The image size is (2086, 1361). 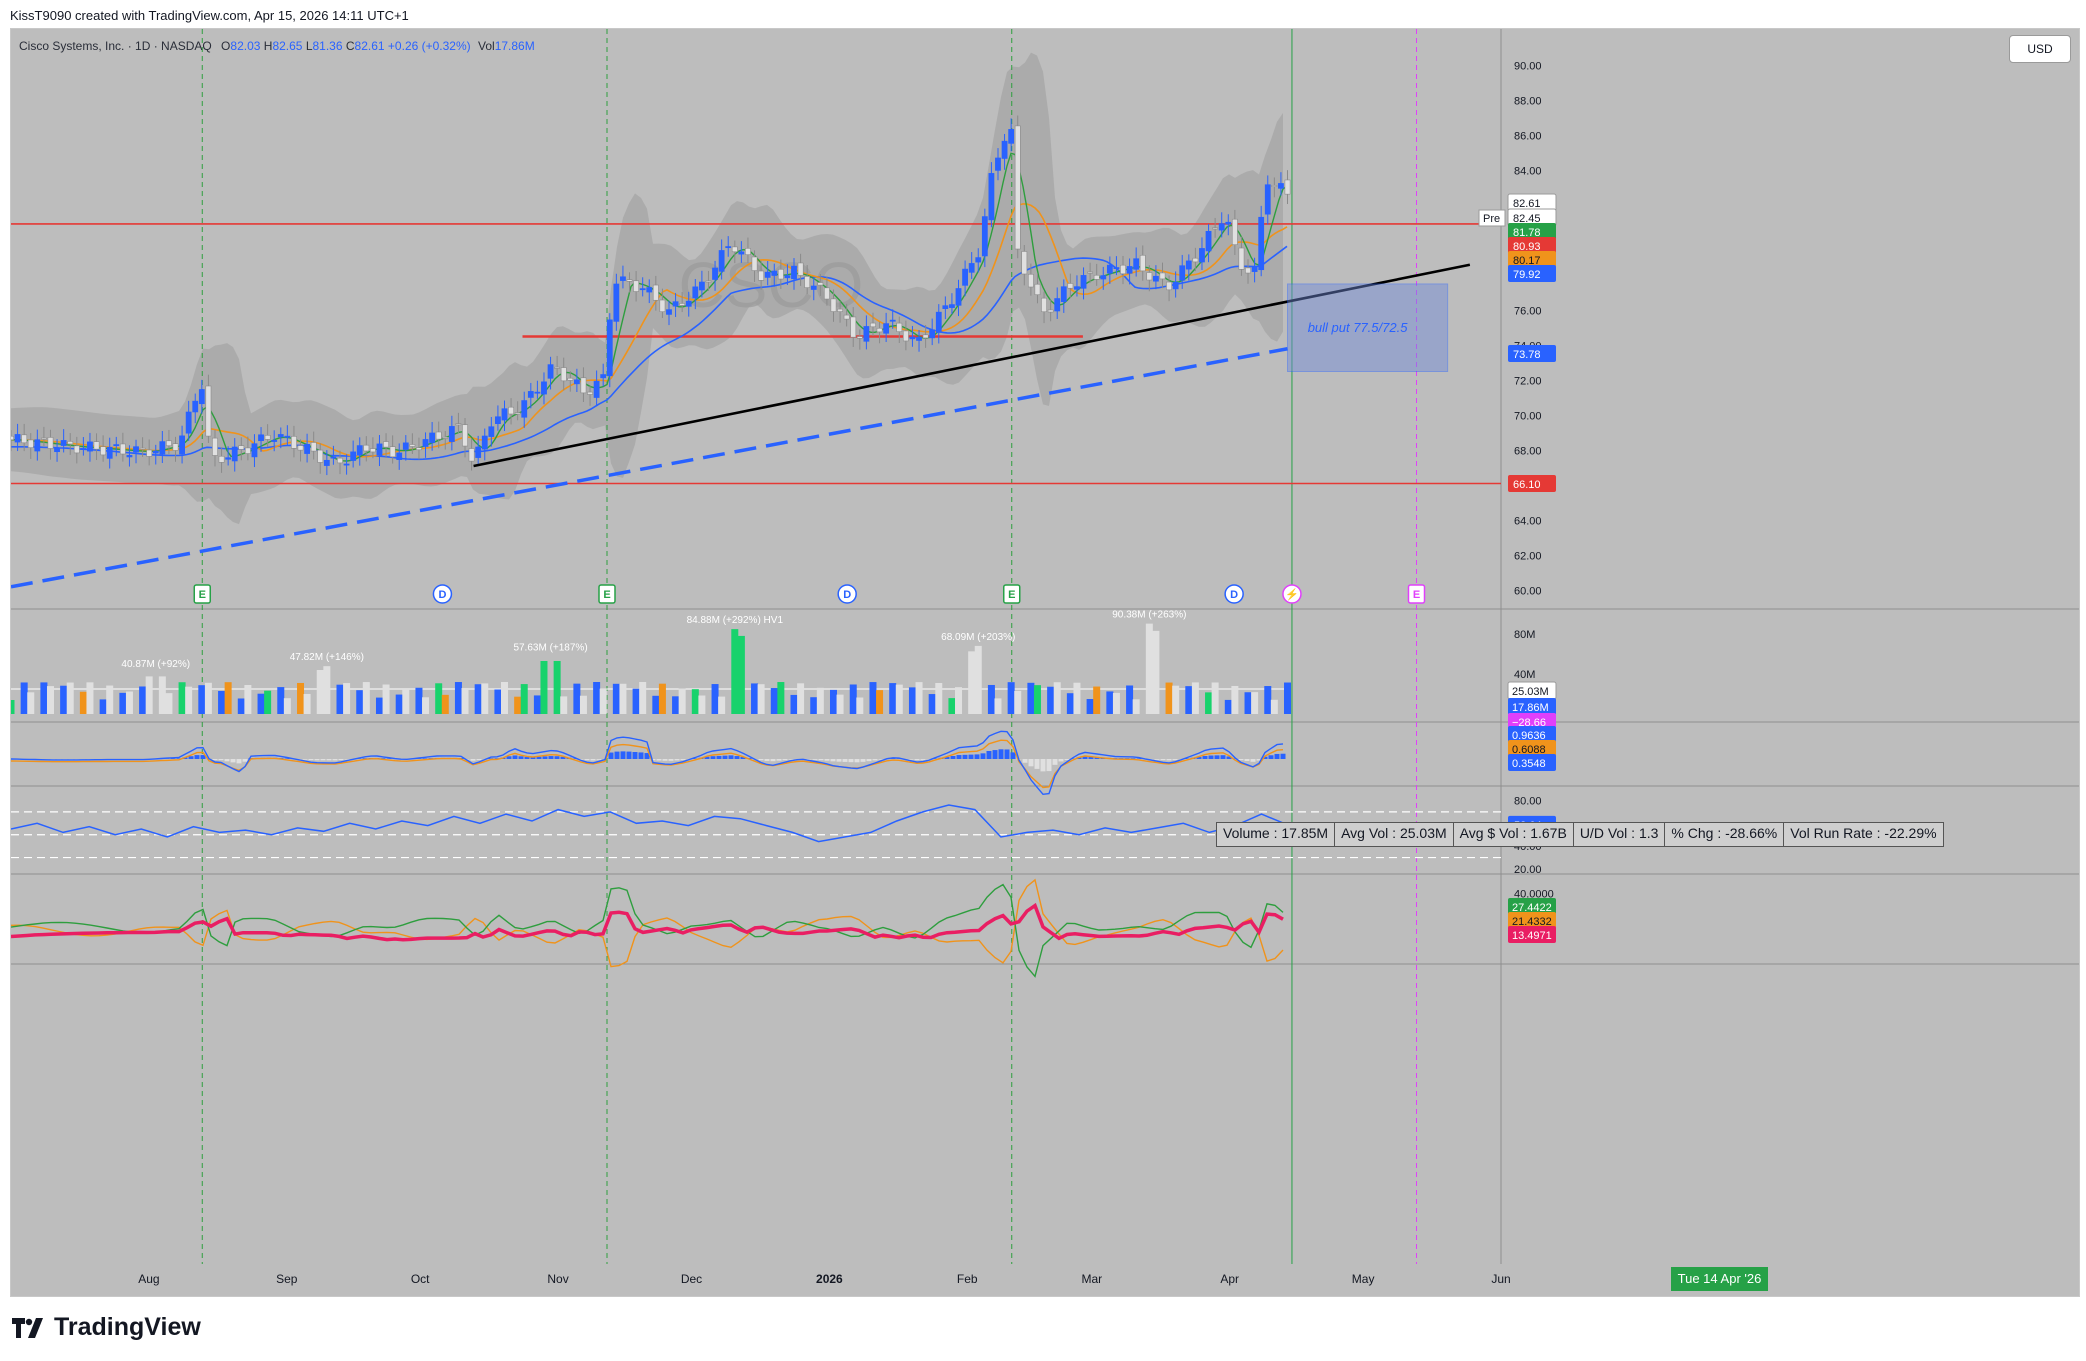 What do you see at coordinates (369, 46) in the screenshot?
I see `legend-close: 82.61` at bounding box center [369, 46].